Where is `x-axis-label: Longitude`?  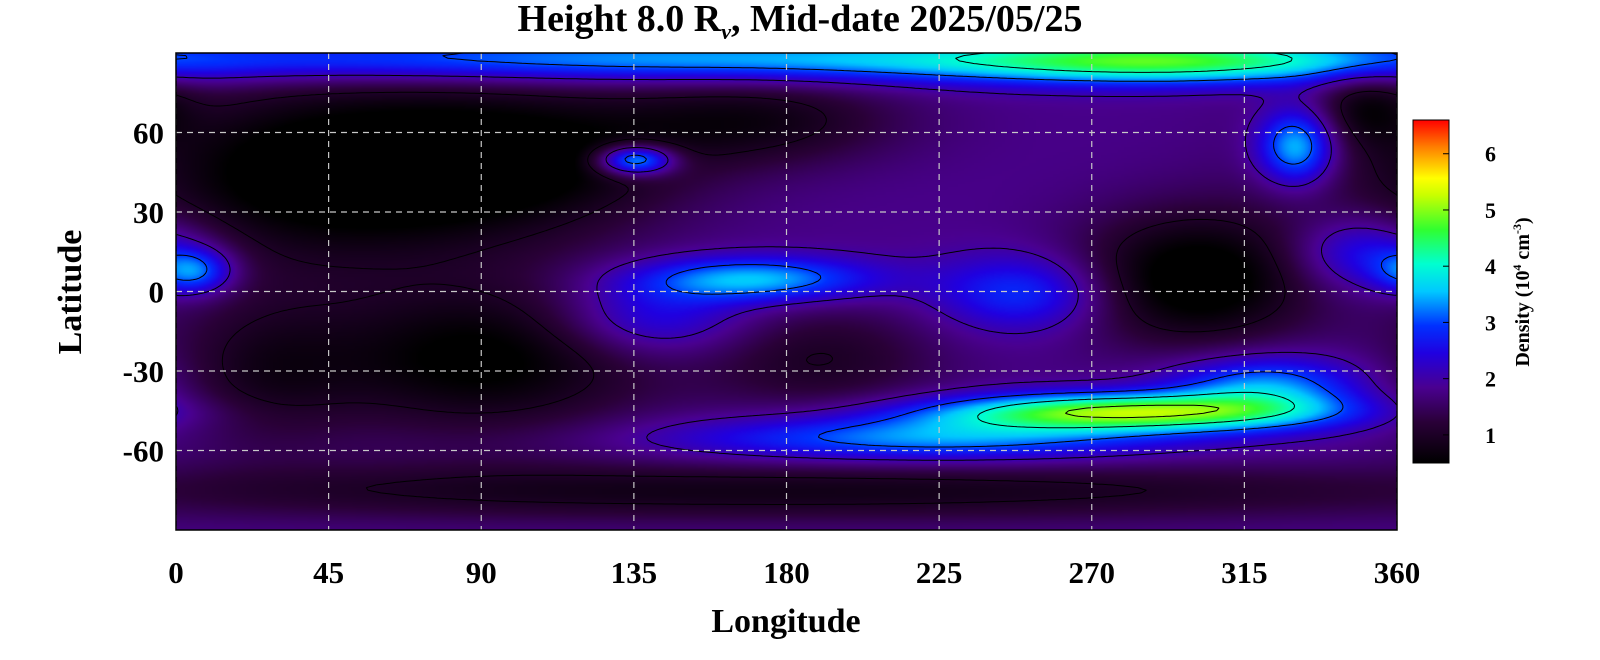
x-axis-label: Longitude is located at coordinates (785, 621).